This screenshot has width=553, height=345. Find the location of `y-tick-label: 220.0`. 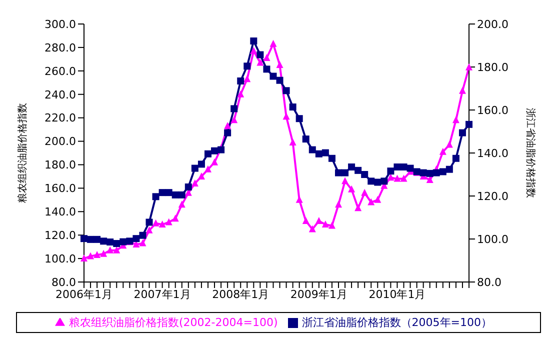

y-tick-label: 220.0 is located at coordinates (60, 118).